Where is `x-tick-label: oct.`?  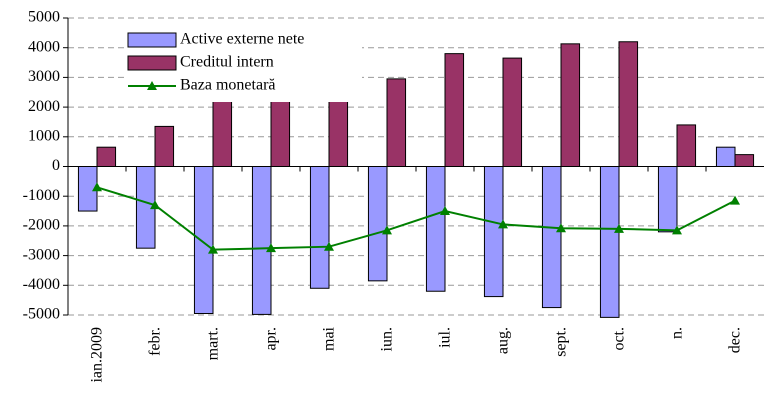
x-tick-label: oct. is located at coordinates (619, 339).